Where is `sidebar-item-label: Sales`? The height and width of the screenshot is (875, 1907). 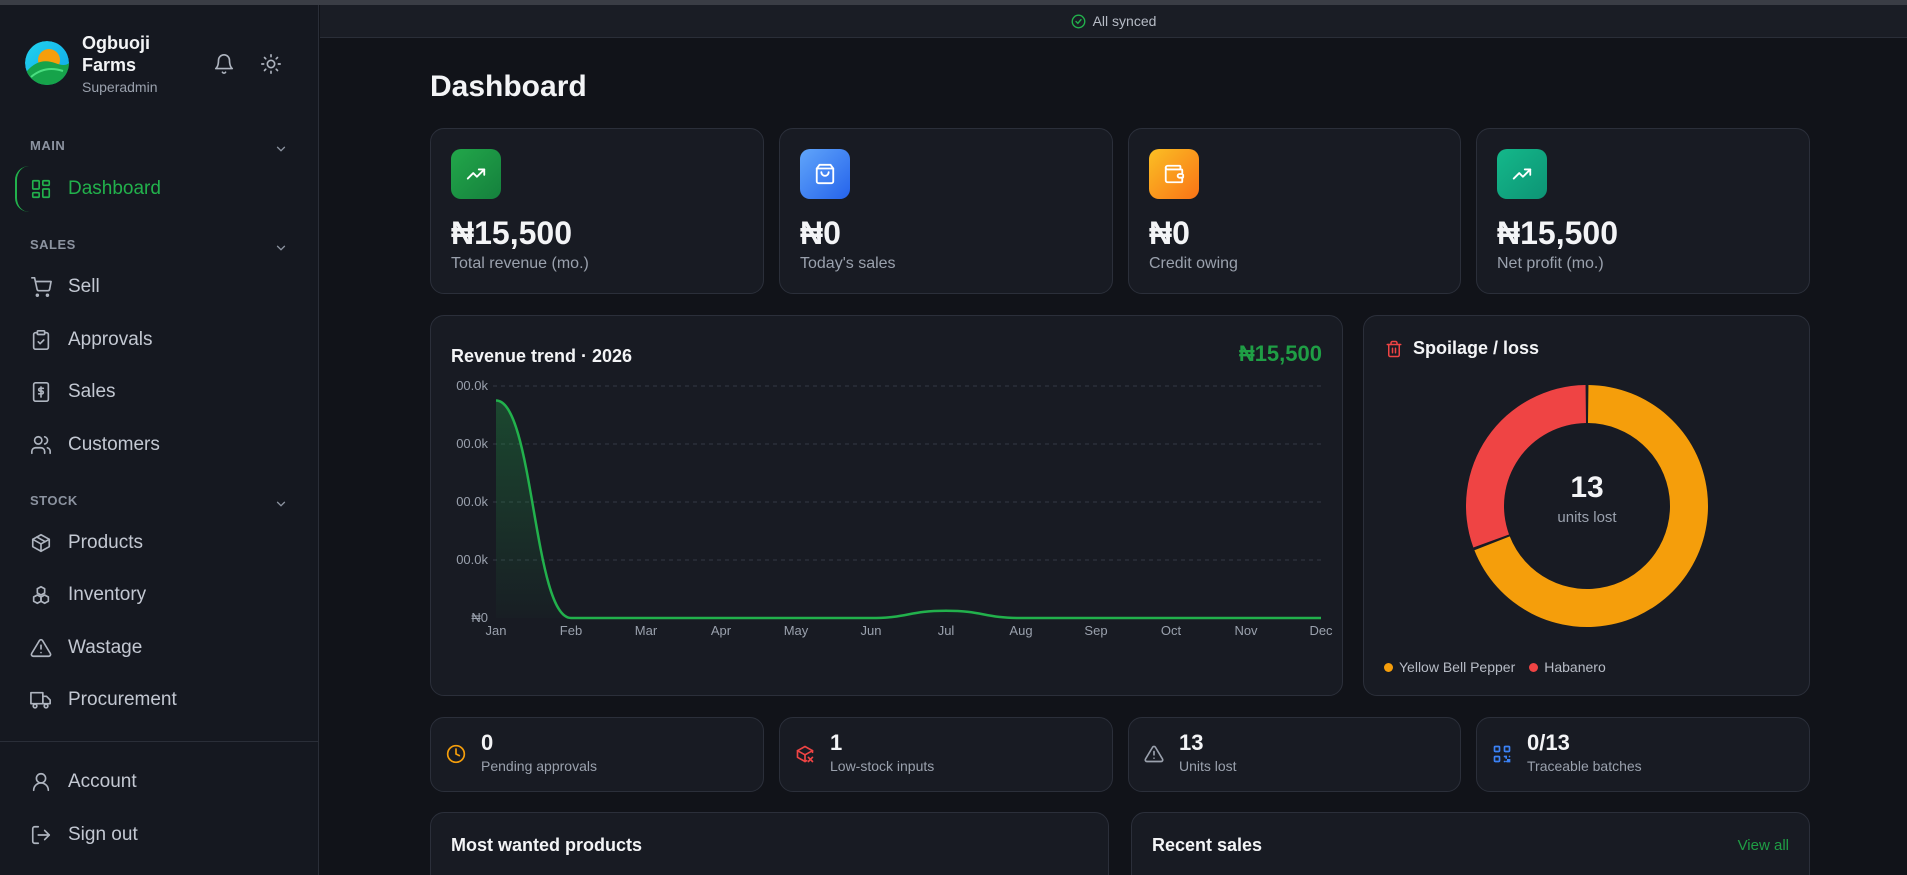 sidebar-item-label: Sales is located at coordinates (92, 391).